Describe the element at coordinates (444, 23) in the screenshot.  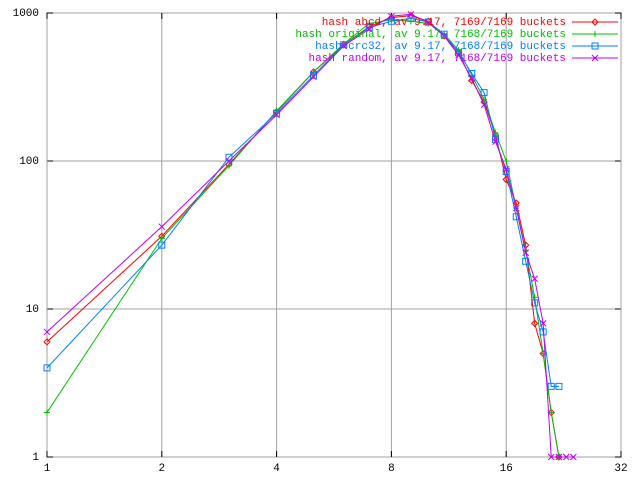
I see `legend-label: hash abcd, av 9.17, 7169/7169 buckets` at that location.